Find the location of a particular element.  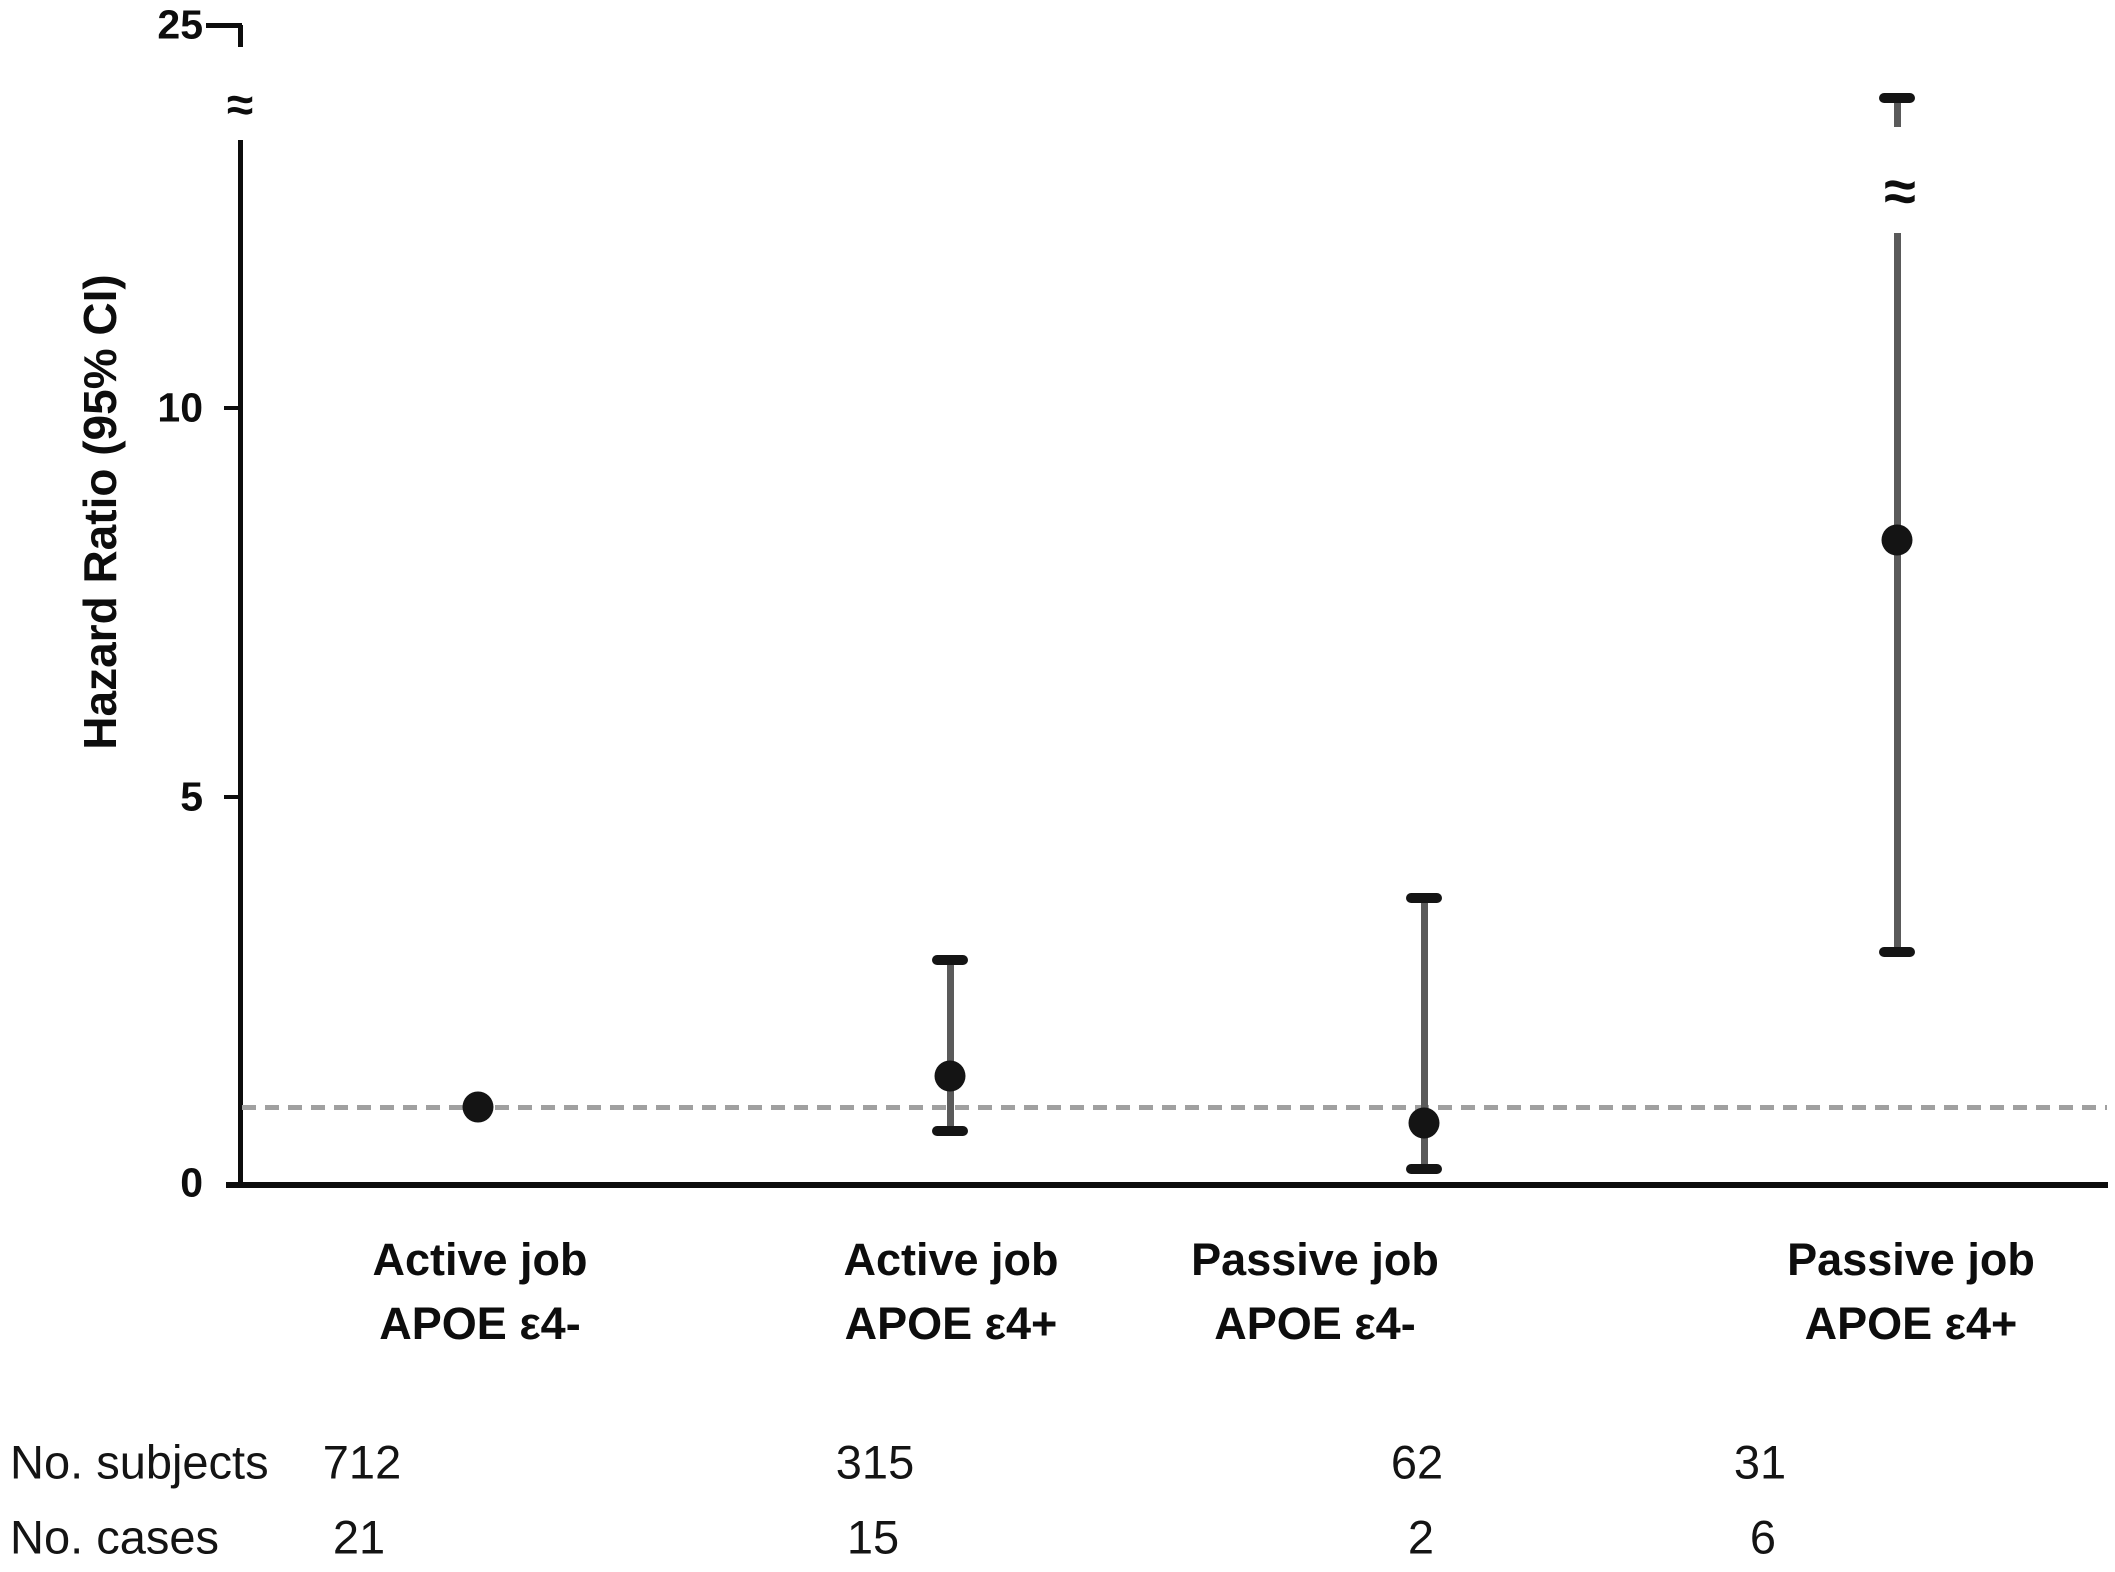

y-axis-title: Hazard Ratio (95% CI) is located at coordinates (100, 512).